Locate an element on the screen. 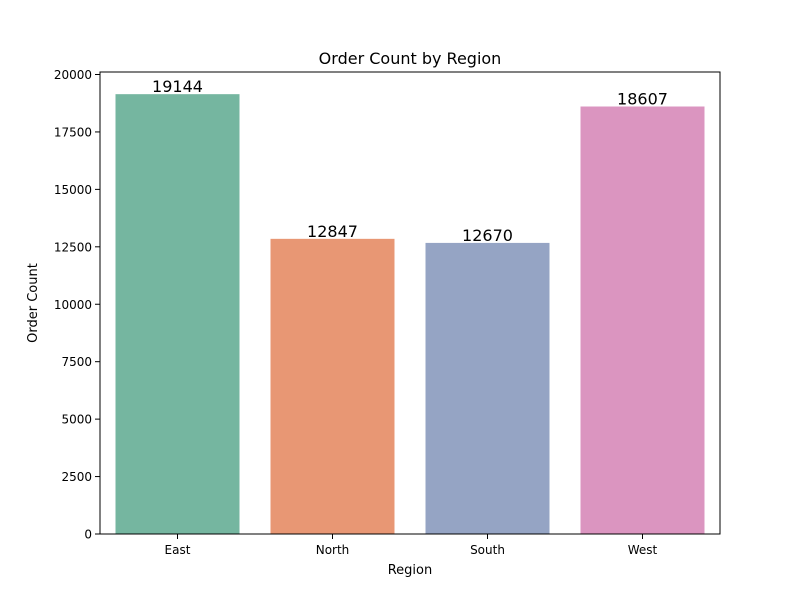 The height and width of the screenshot is (600, 800). data-label-south: 12670 is located at coordinates (487, 235).